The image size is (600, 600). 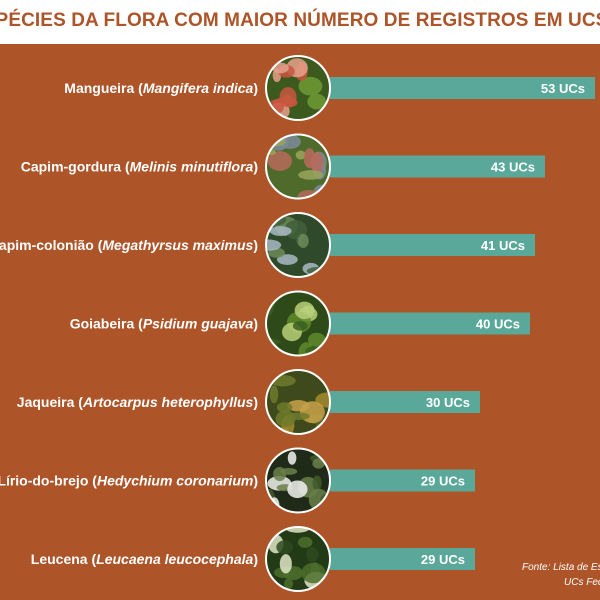 I want to click on category-label: Jaqueira (Artocarpus heterophyllus), so click(x=137, y=402).